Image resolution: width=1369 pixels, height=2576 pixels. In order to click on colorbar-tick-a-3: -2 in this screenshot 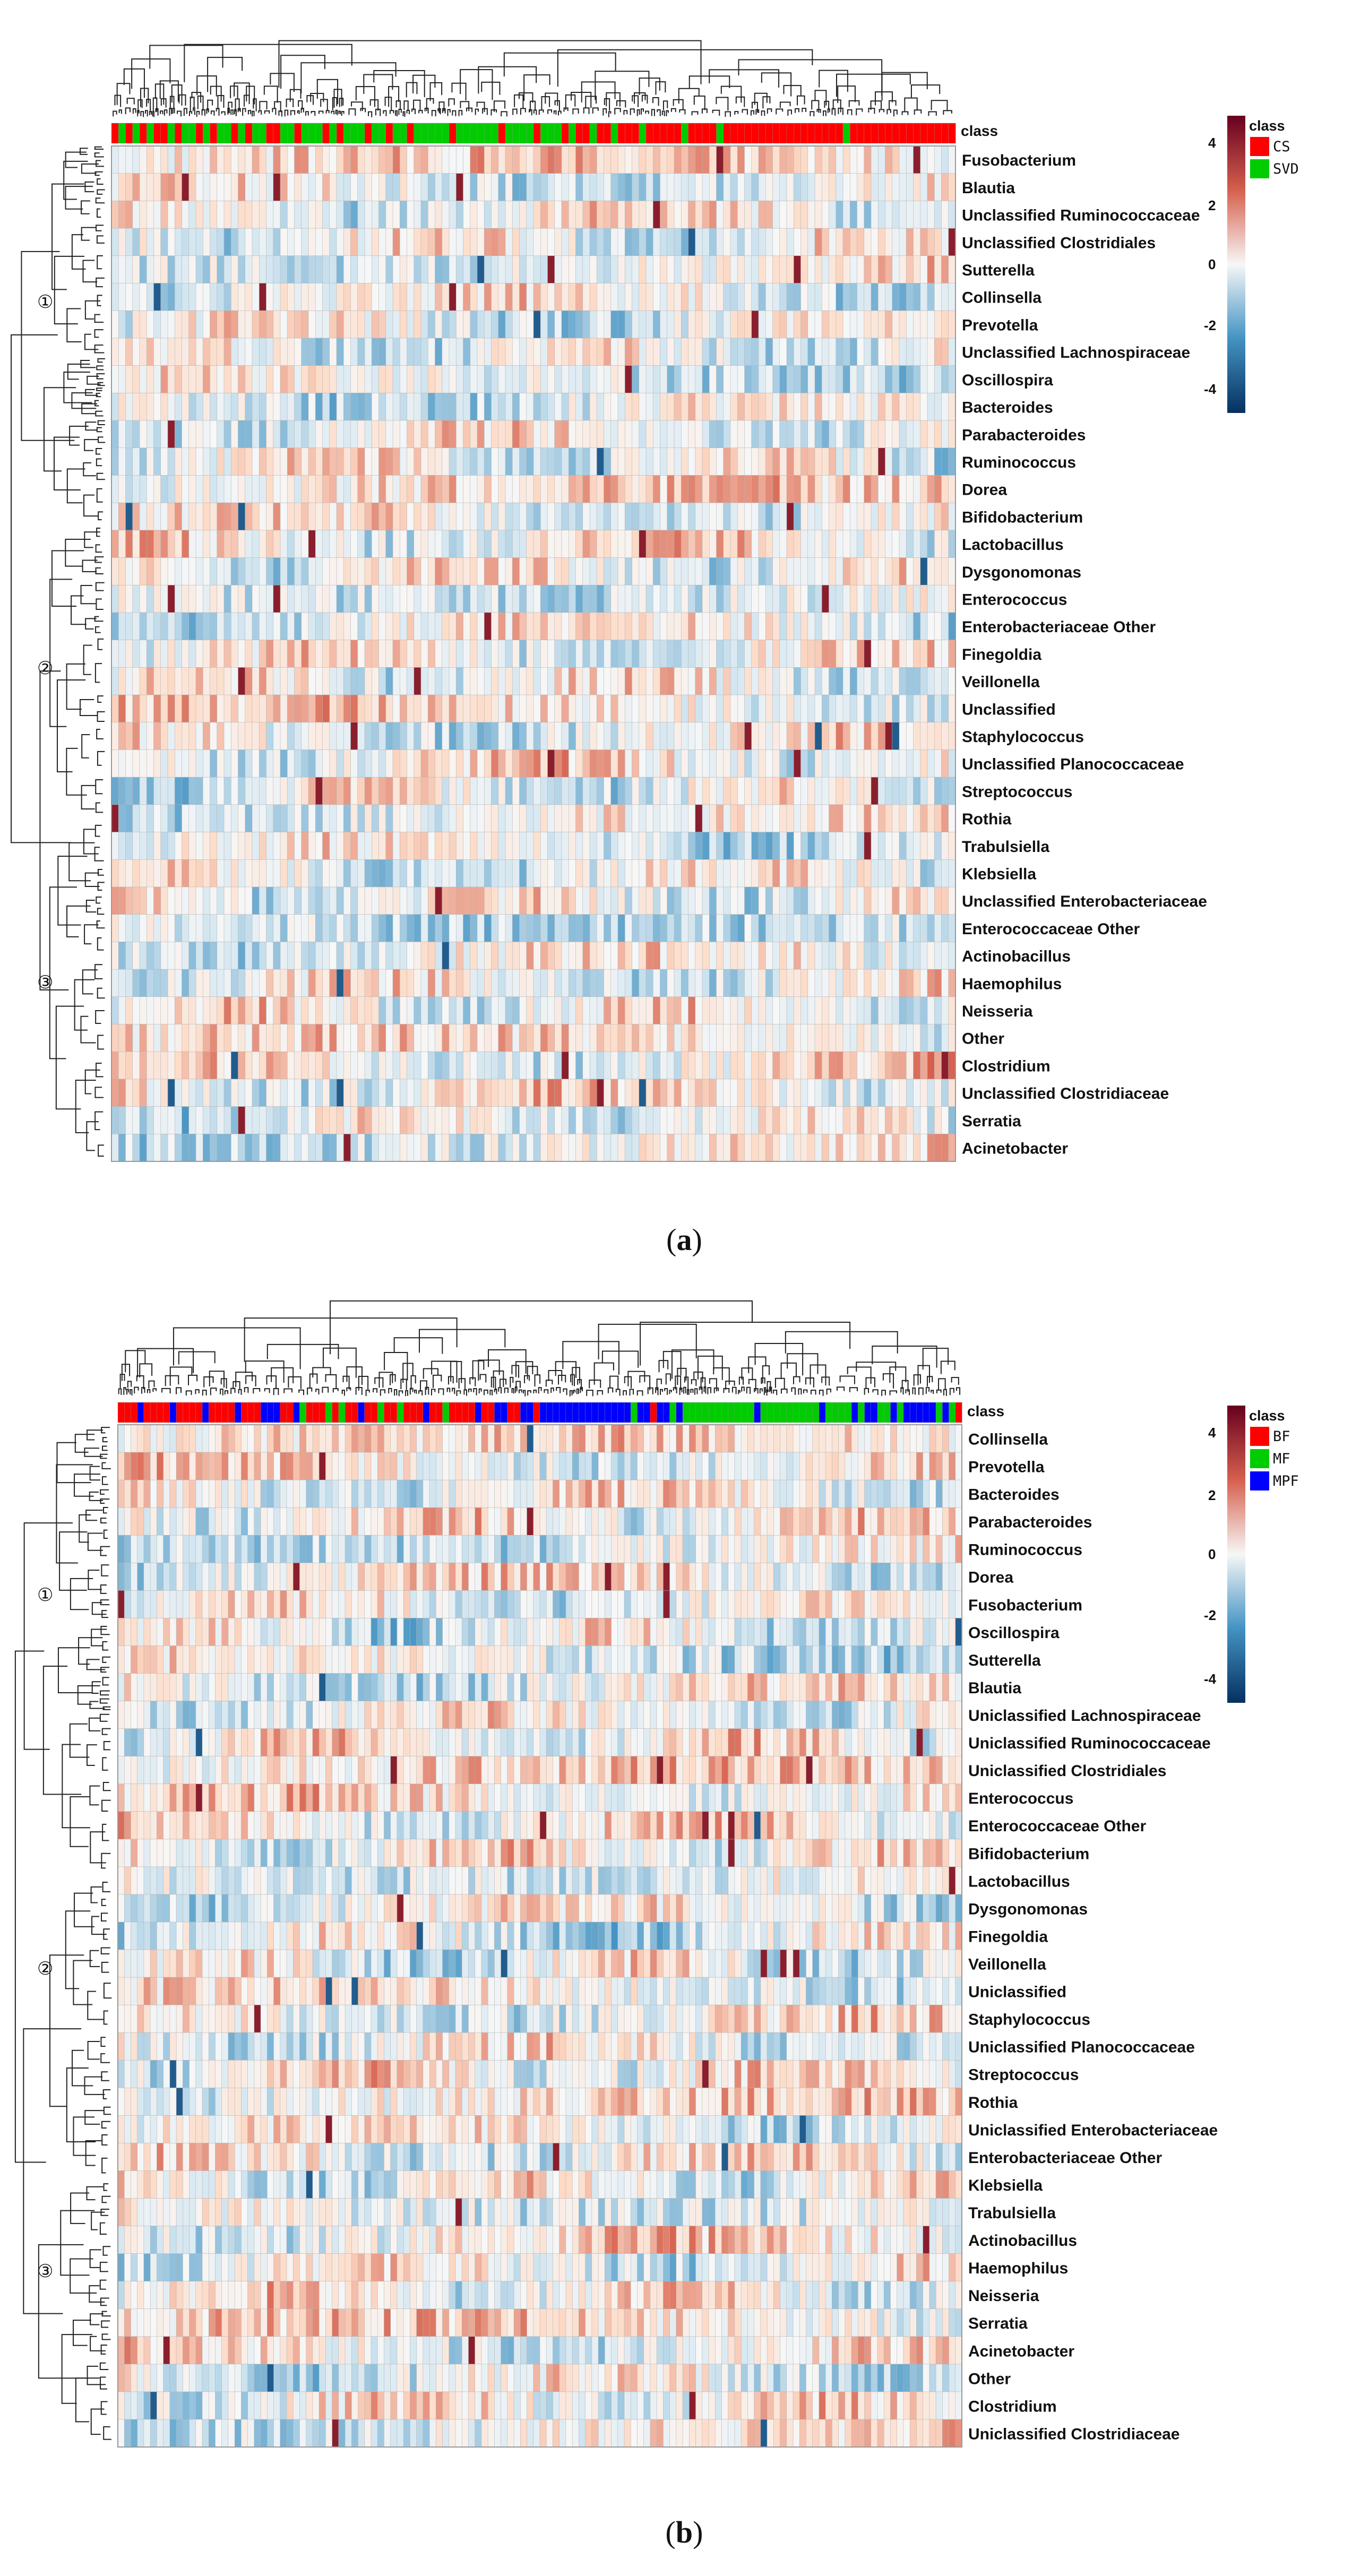, I will do `click(1210, 325)`.